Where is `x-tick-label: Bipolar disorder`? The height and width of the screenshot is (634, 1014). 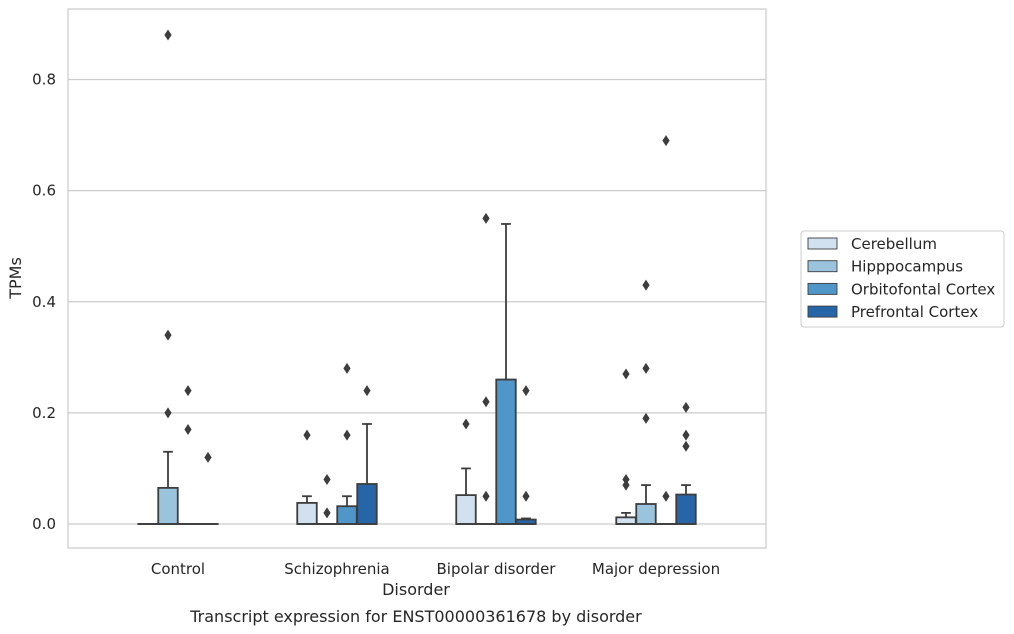 x-tick-label: Bipolar disorder is located at coordinates (497, 569).